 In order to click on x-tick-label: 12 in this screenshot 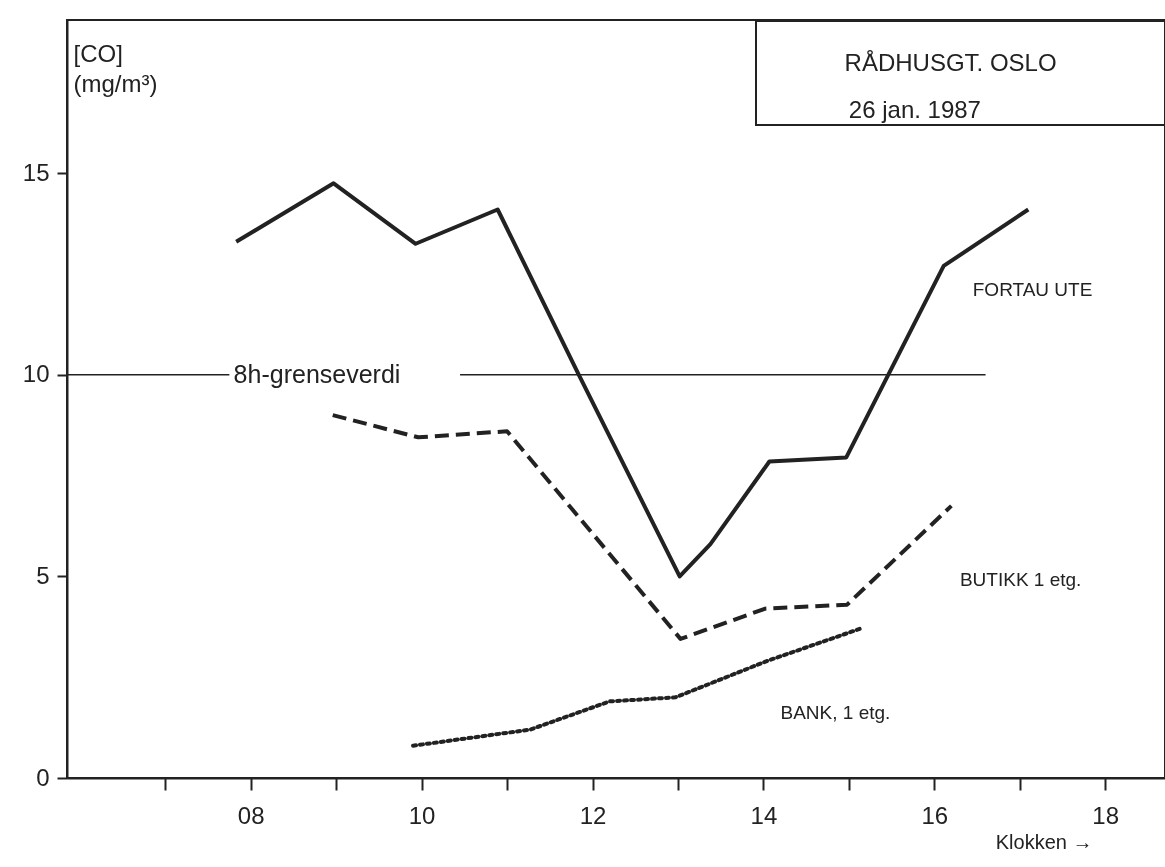, I will do `click(593, 815)`.